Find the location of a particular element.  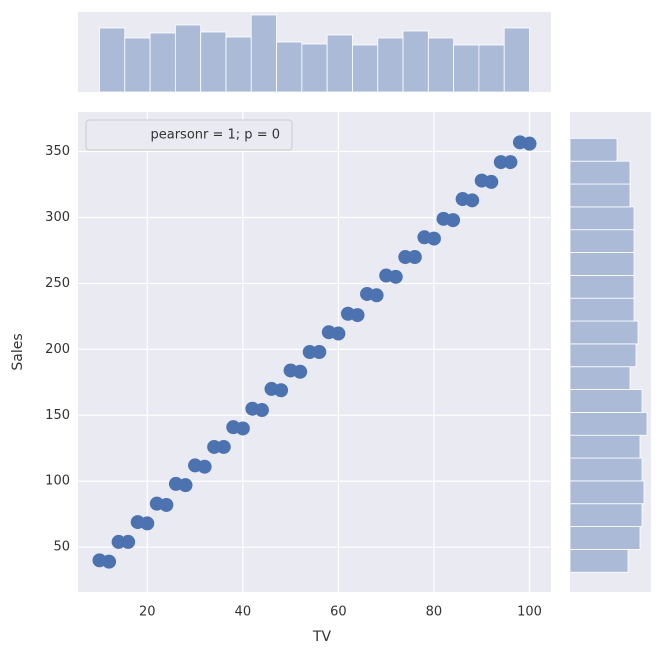

x-tick-label: 60 is located at coordinates (338, 612).